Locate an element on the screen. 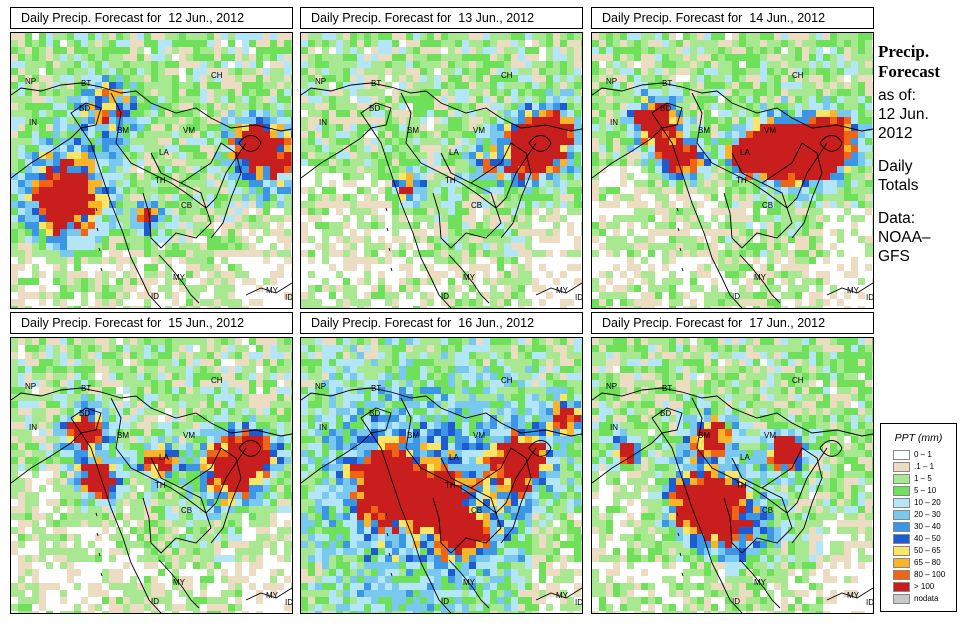 The image size is (965, 633). legend-item: .1 – 1 is located at coordinates (924, 467).